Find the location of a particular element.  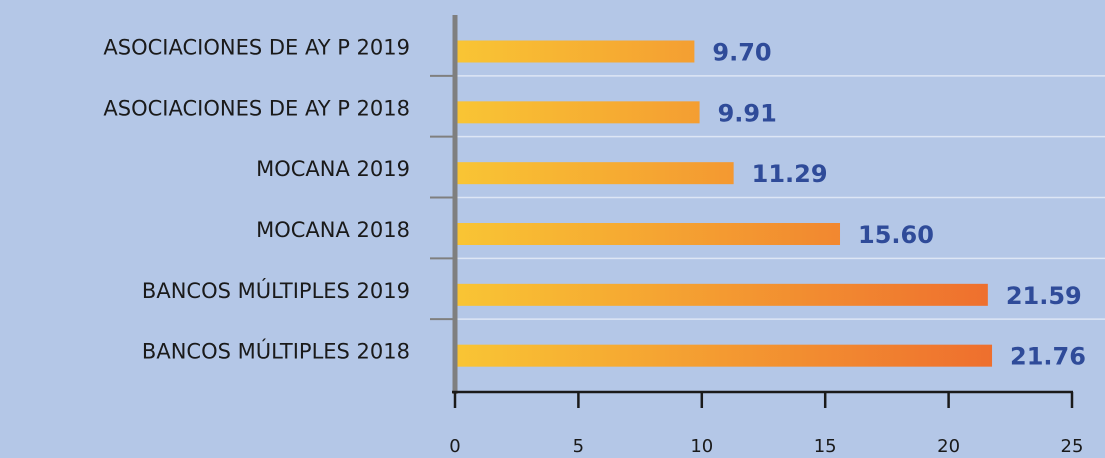

x-tick-label: 20 is located at coordinates (948, 446).